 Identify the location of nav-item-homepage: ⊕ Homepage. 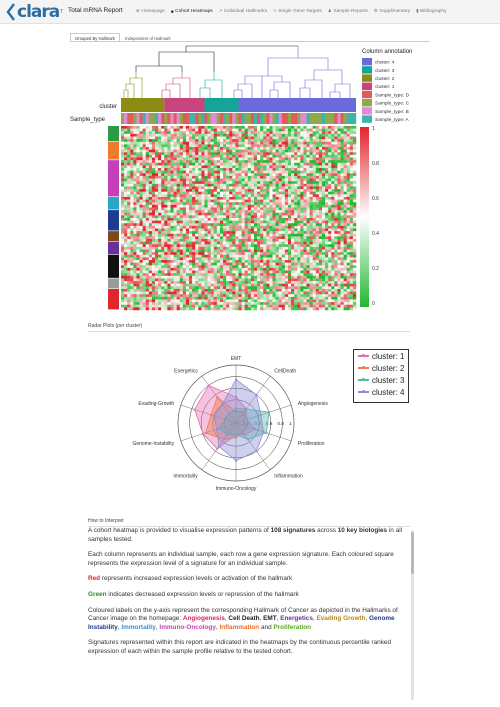
(150, 11).